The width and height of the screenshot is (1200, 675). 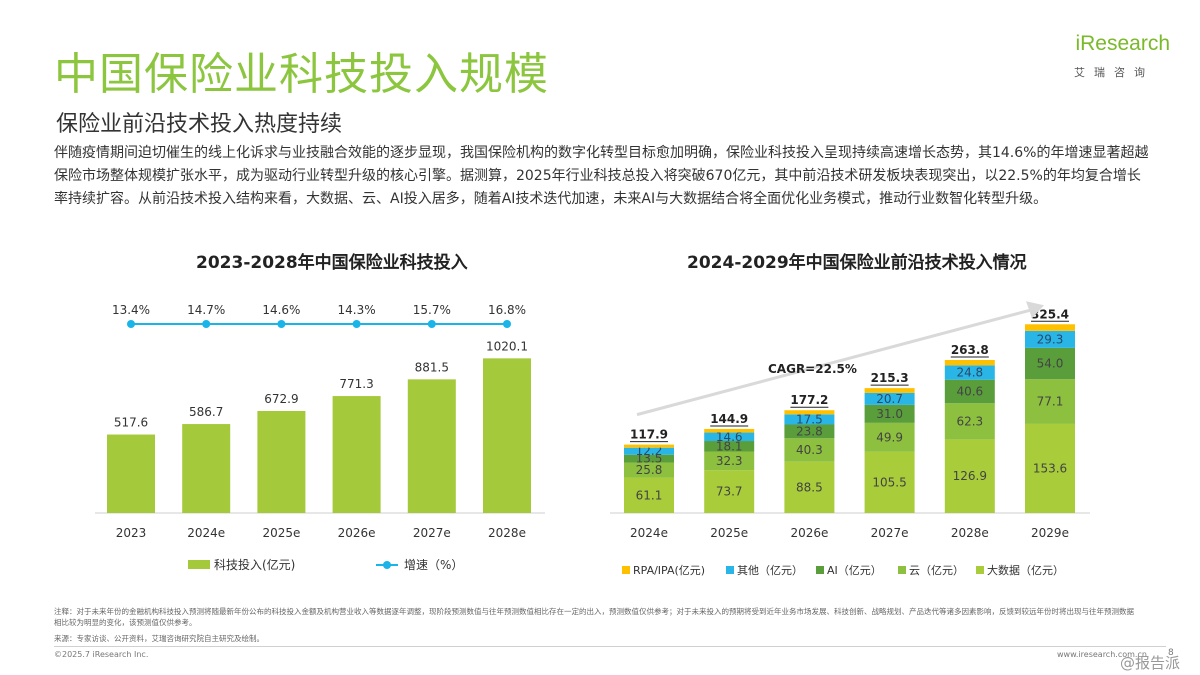 I want to click on segment-value-label: 18.1, so click(x=729, y=446).